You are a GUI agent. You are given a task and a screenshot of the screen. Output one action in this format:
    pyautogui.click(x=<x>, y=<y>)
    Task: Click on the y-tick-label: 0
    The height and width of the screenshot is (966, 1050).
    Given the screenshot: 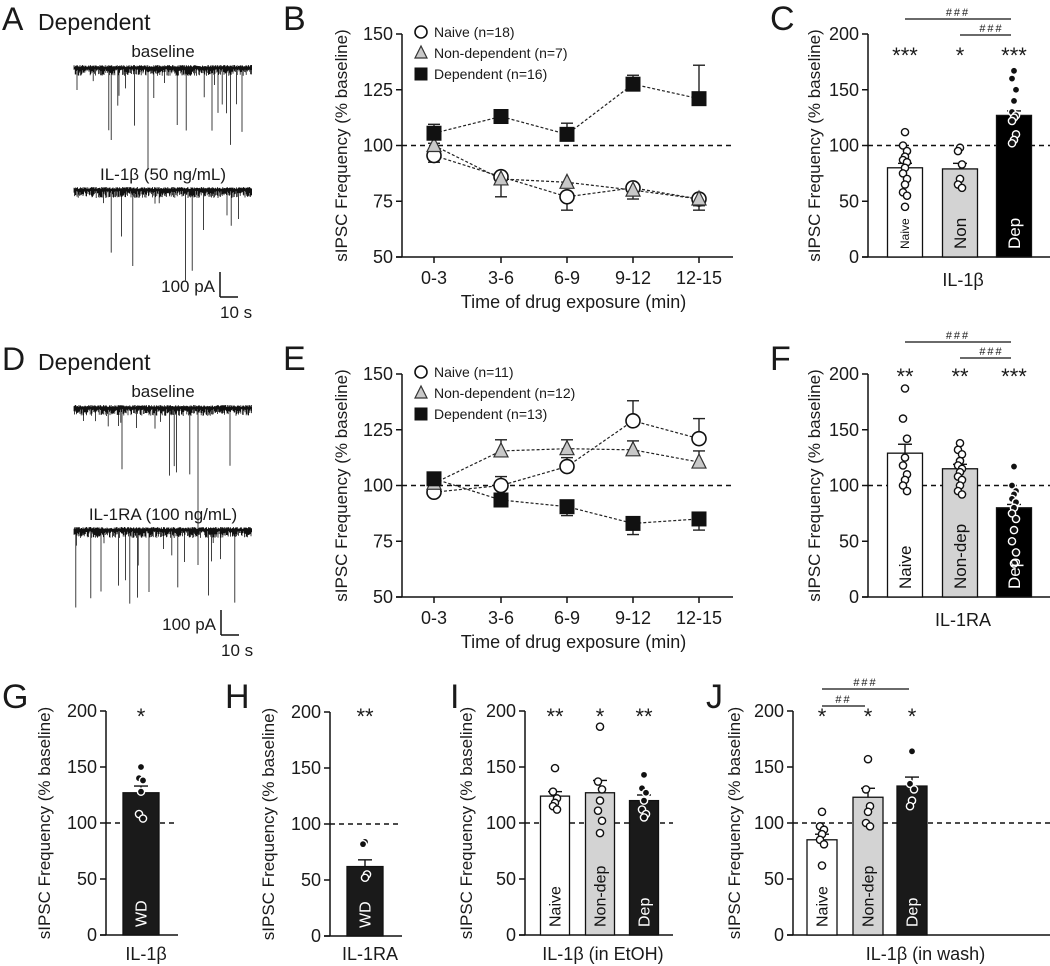 What is the action you would take?
    pyautogui.click(x=854, y=257)
    